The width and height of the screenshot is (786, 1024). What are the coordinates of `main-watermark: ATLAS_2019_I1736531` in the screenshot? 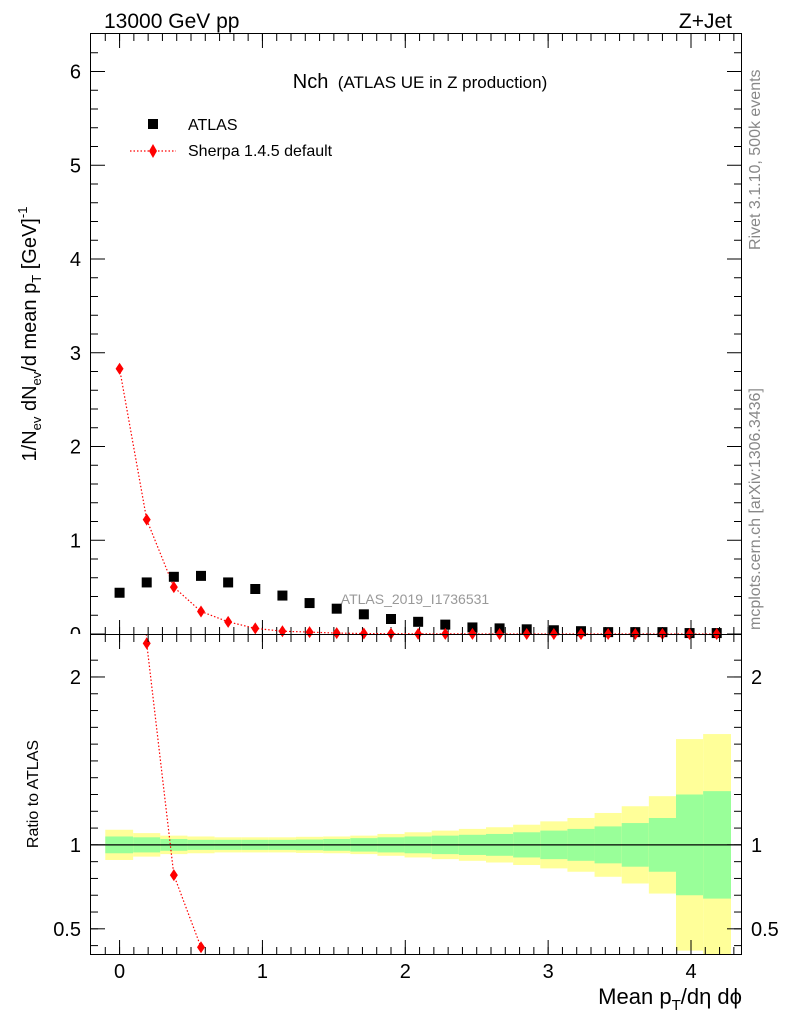 It's located at (415, 599).